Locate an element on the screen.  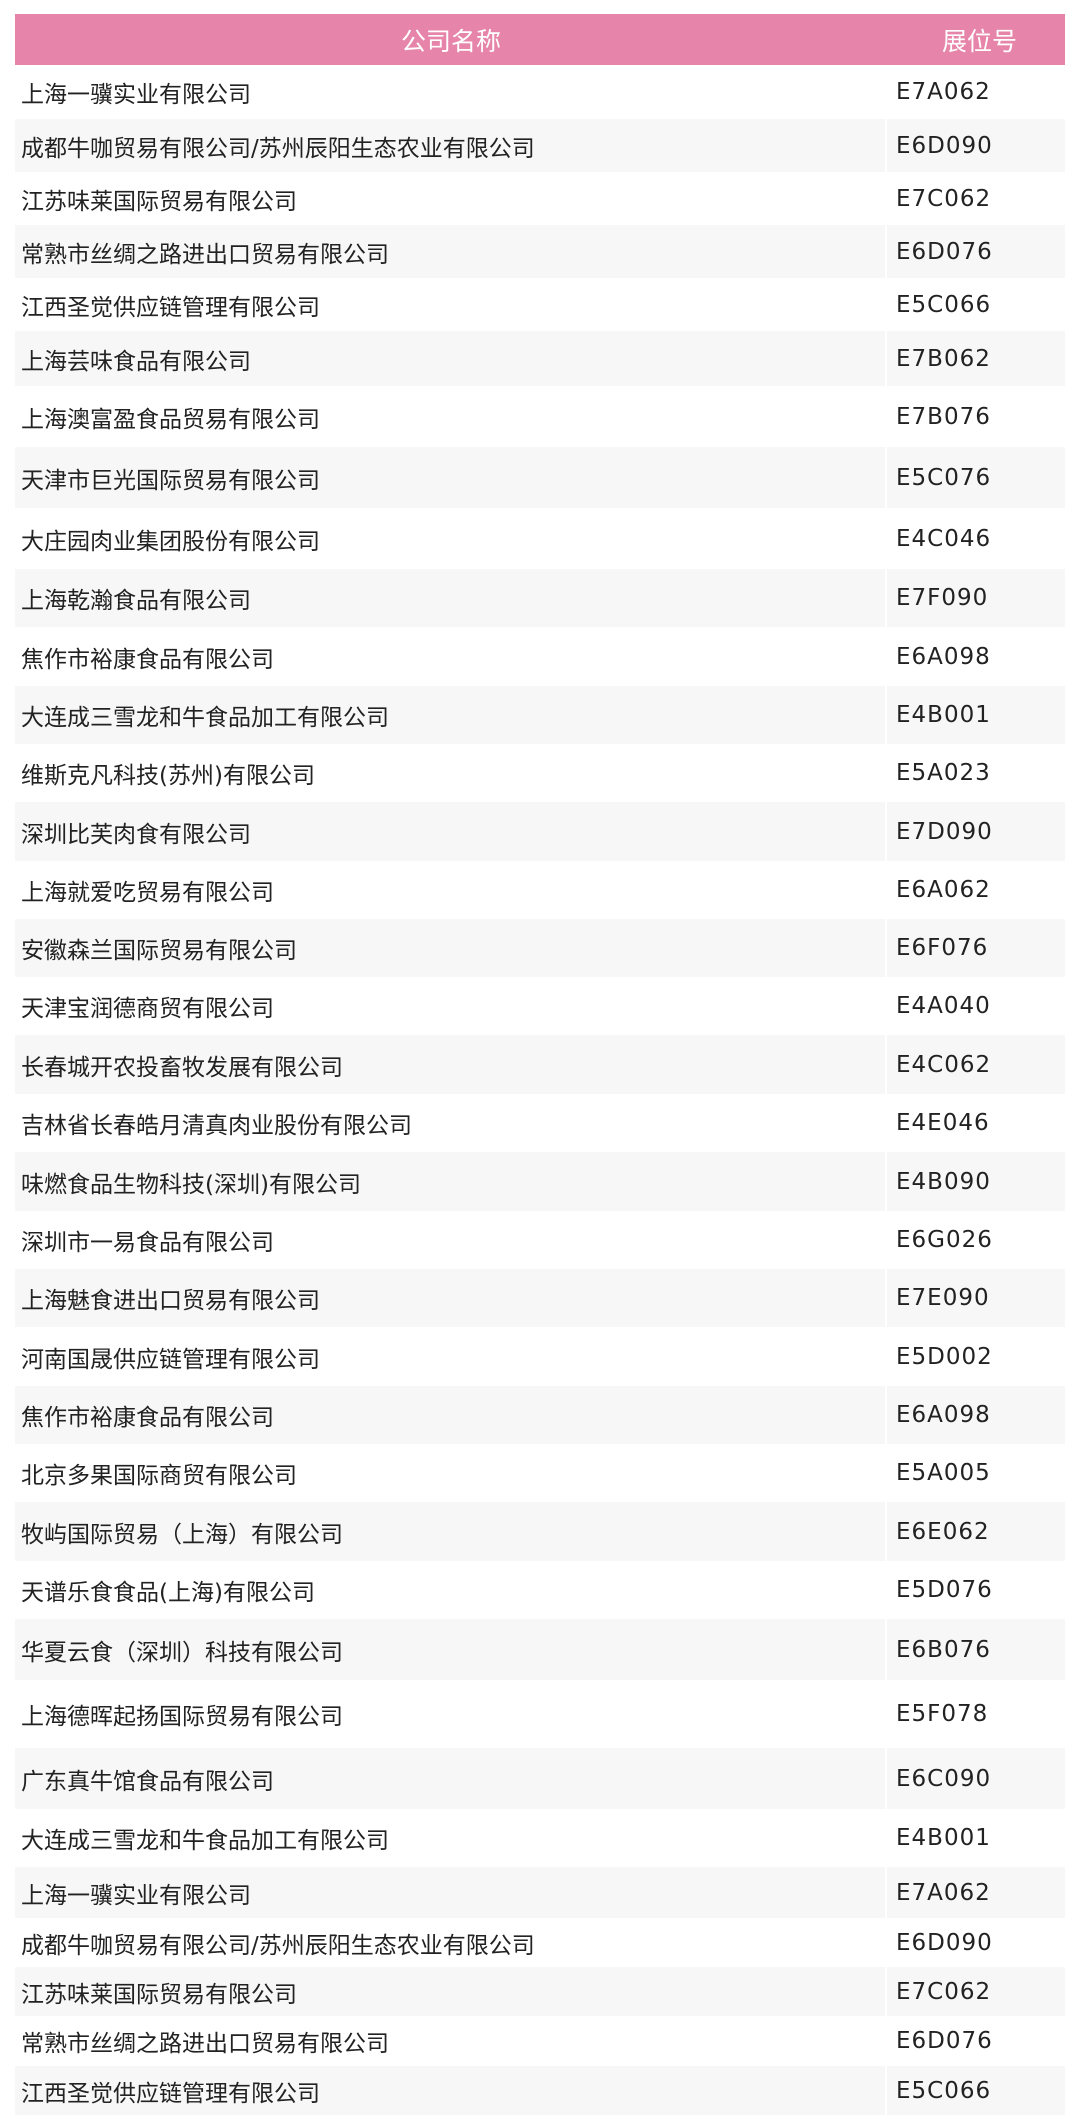
booth-number-cell: E7A062 is located at coordinates (976, 1892).